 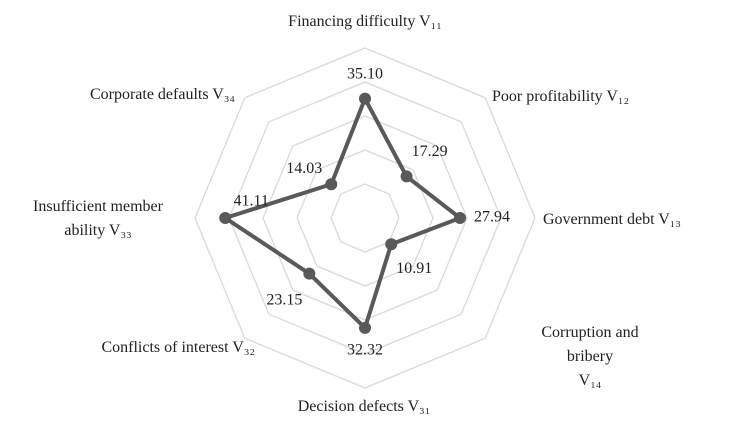 I want to click on axis-label: Poor profitability V₁₂, so click(x=561, y=96).